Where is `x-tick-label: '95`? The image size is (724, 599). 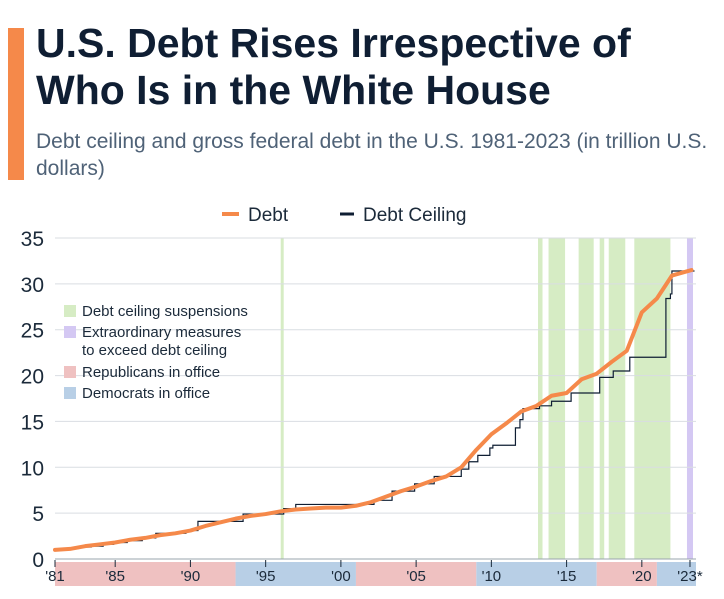
x-tick-label: '95 is located at coordinates (266, 576).